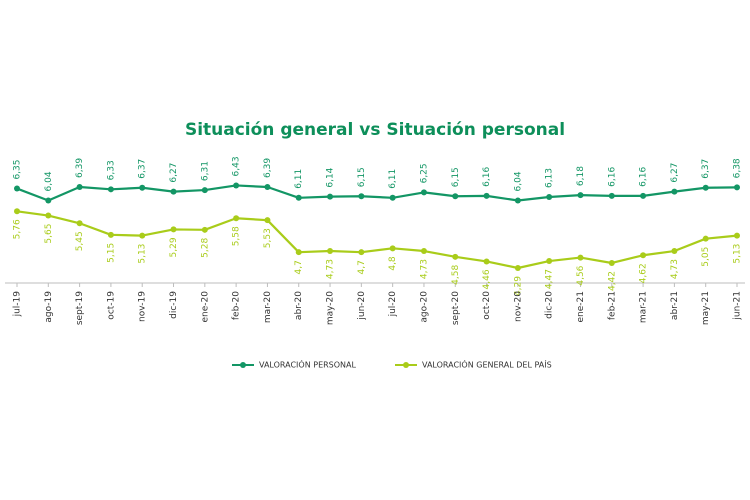 Image resolution: width=750 pixels, height=500 pixels. I want to click on x-tick-label: dic-20, so click(550, 305).